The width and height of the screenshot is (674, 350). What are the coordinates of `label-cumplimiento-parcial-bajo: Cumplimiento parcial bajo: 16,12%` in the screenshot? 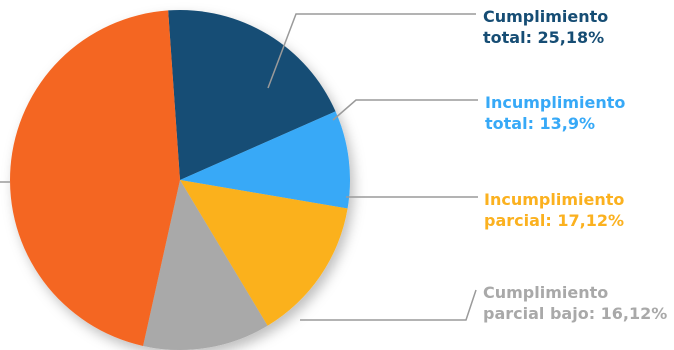 It's located at (575, 303).